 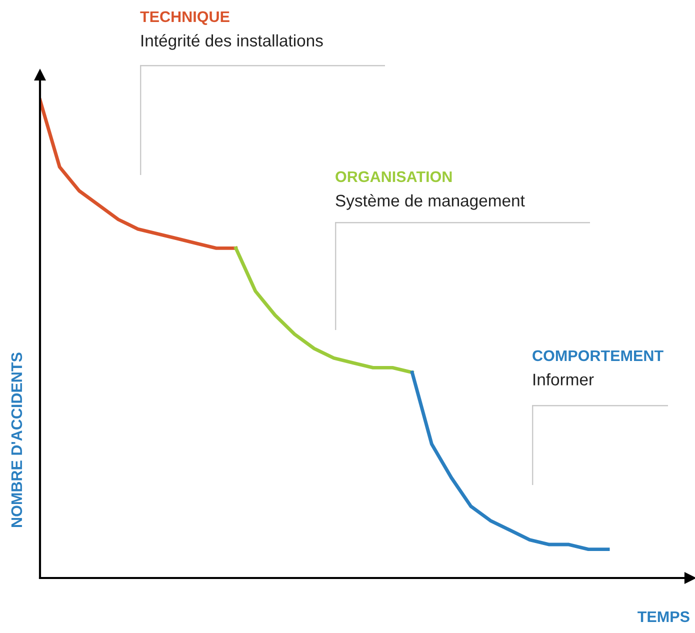 I want to click on text: TECHNIQUE, so click(x=185, y=18).